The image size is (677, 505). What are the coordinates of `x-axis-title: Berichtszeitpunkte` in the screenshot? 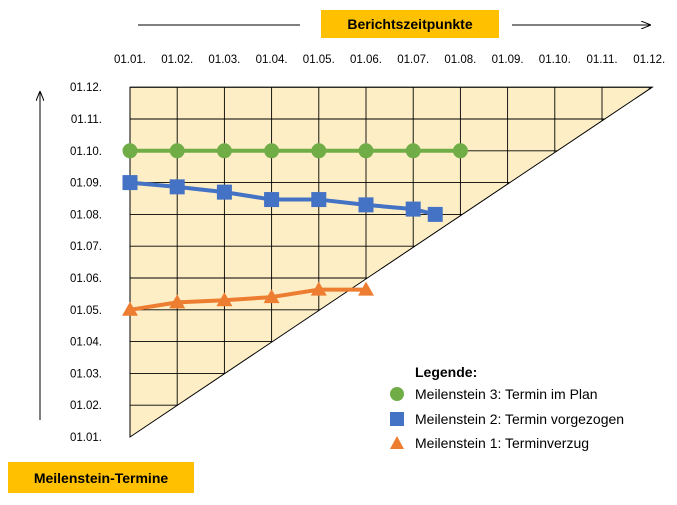 It's located at (410, 24).